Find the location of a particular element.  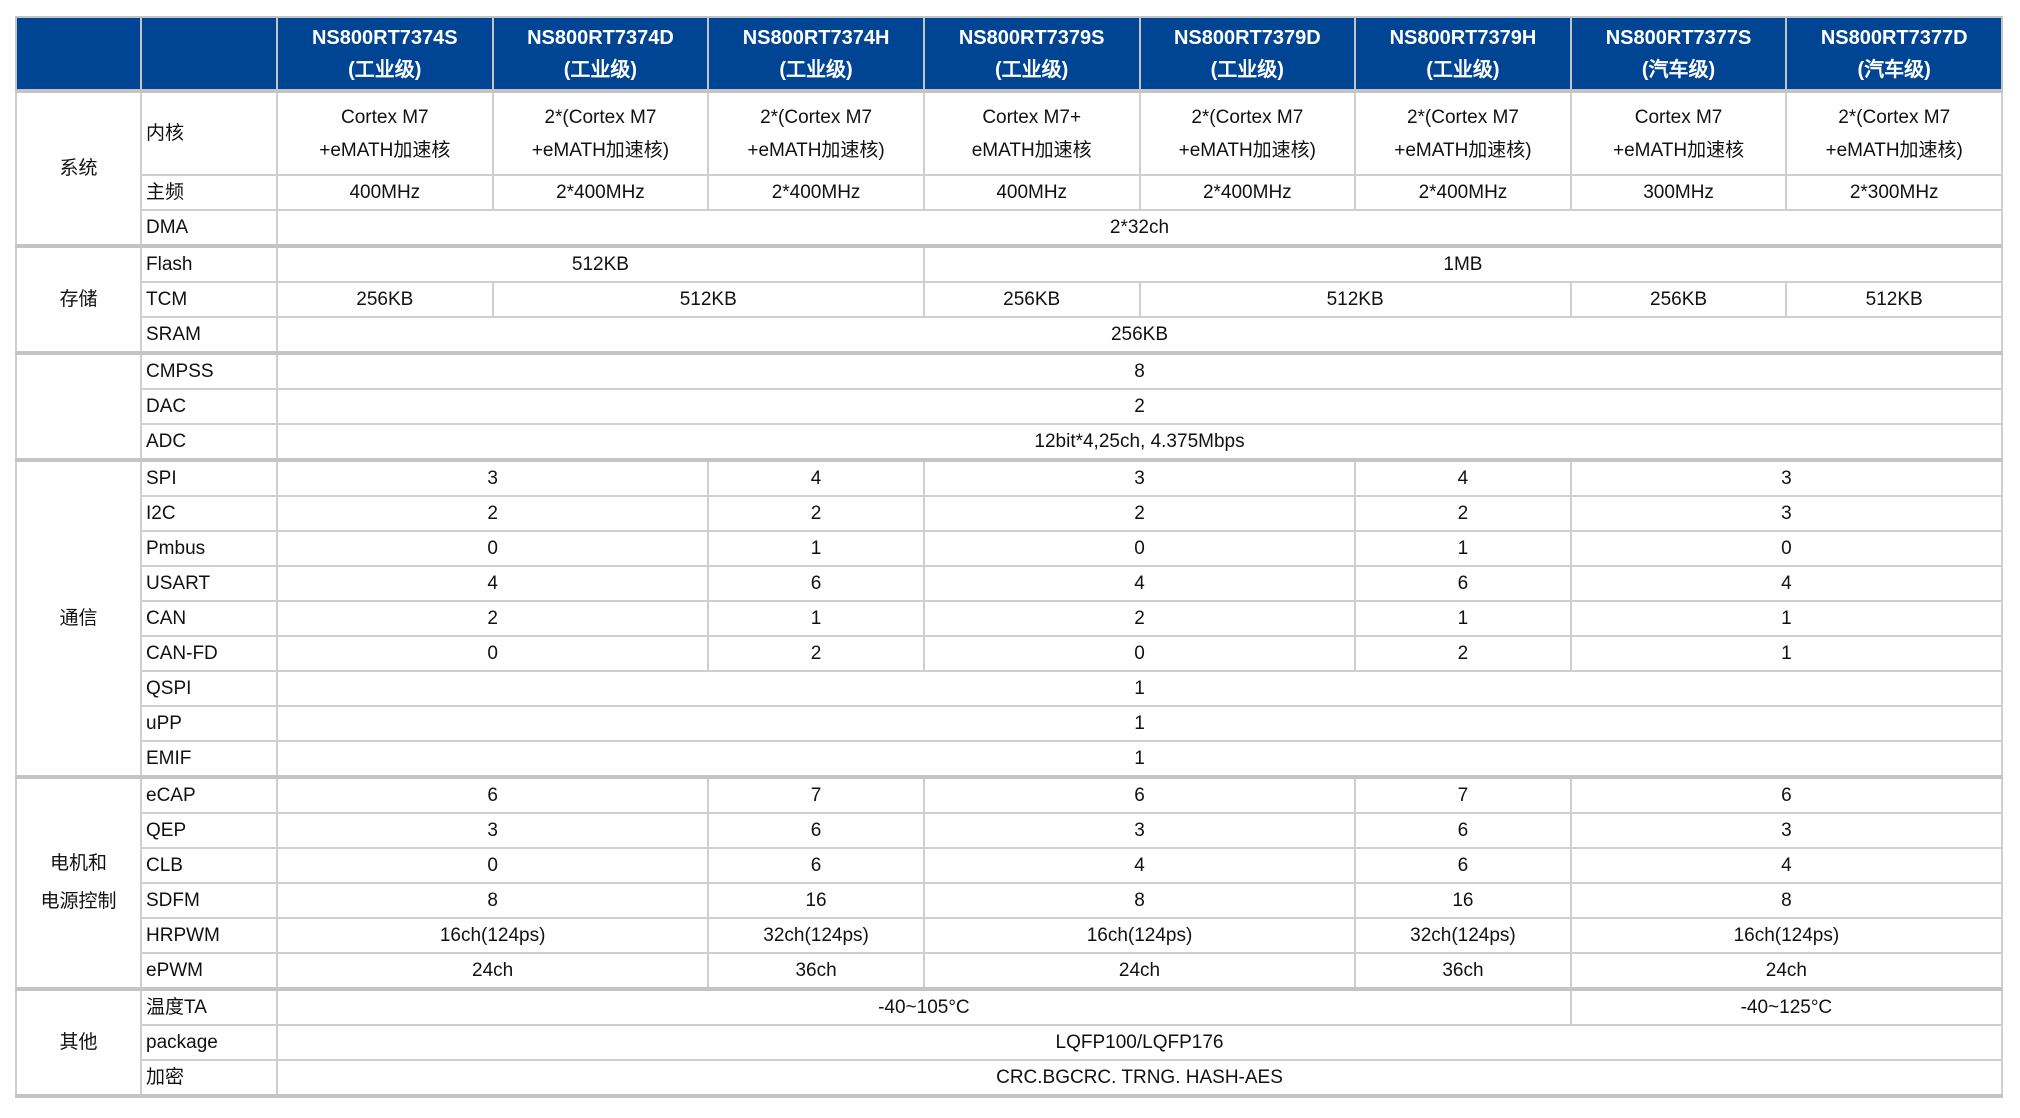

value-cell: Cortex M7+ eMATH加速核 is located at coordinates (1031, 132).